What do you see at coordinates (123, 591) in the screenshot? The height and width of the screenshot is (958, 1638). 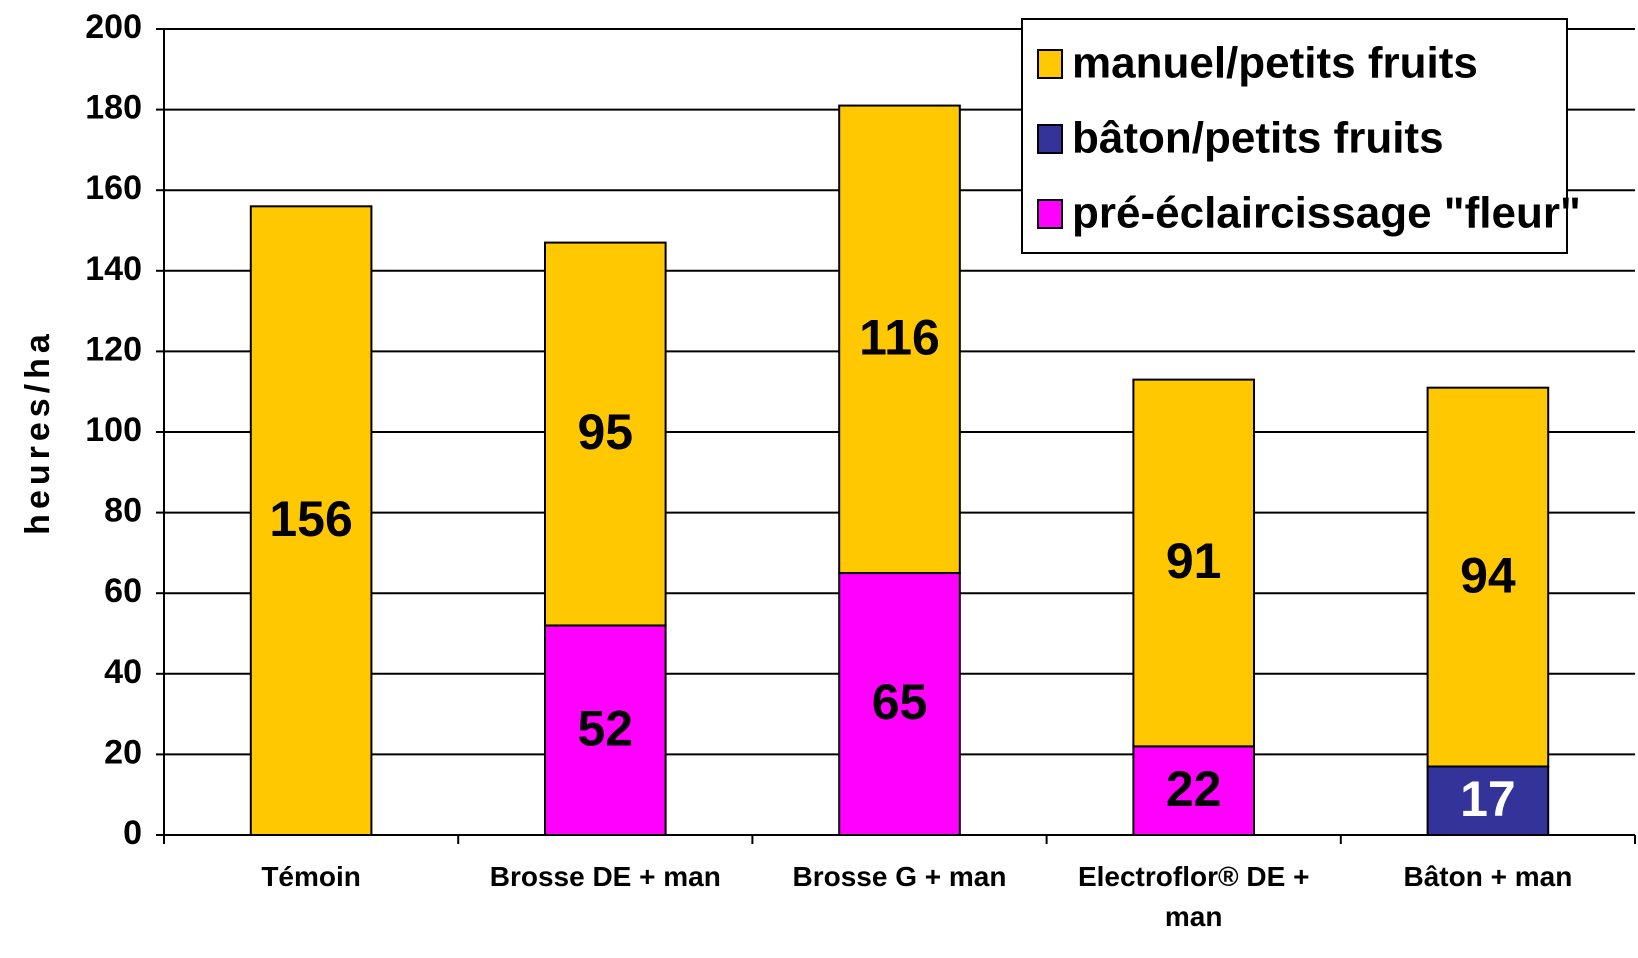 I see `y-tick-label: 60` at bounding box center [123, 591].